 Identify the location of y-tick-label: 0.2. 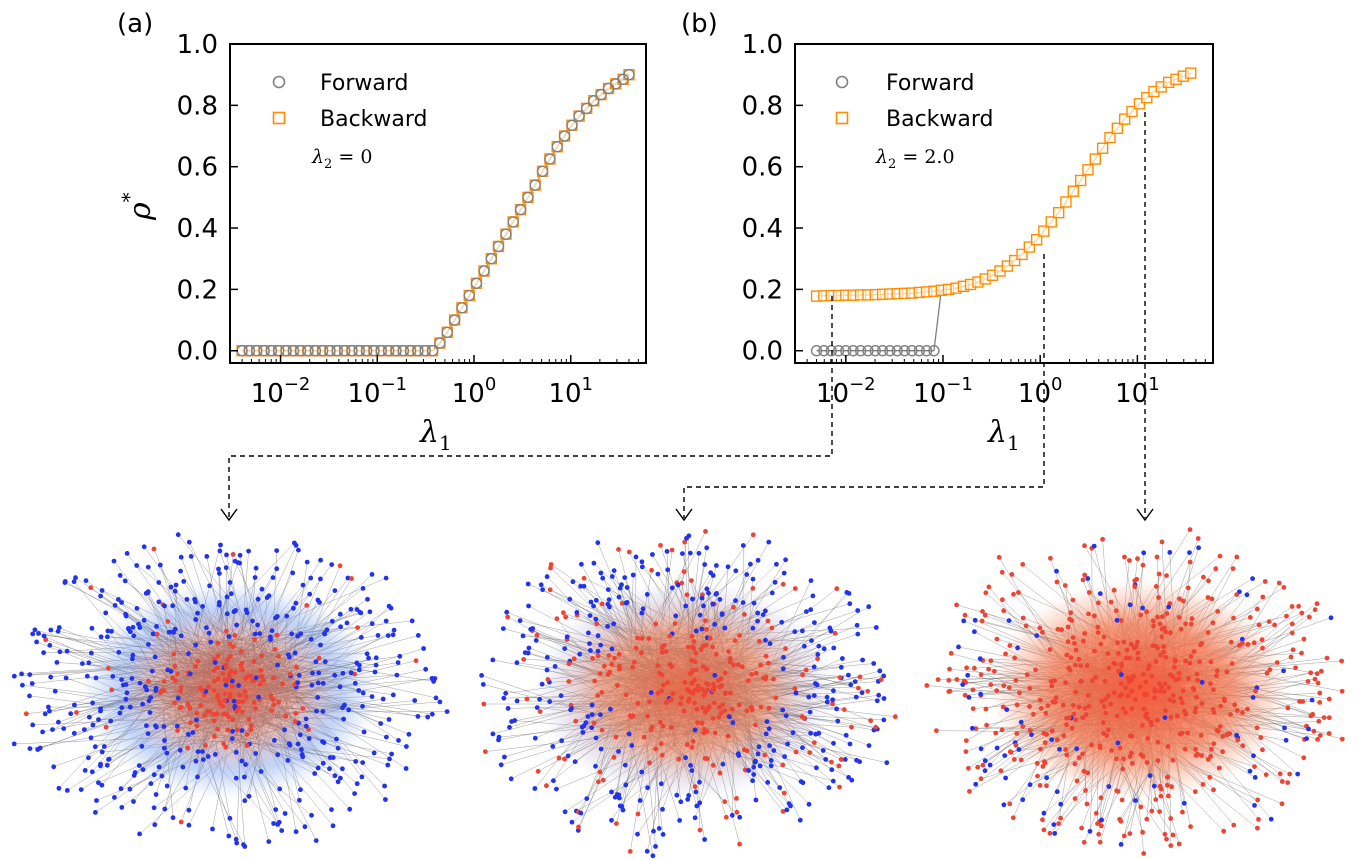
(197, 290).